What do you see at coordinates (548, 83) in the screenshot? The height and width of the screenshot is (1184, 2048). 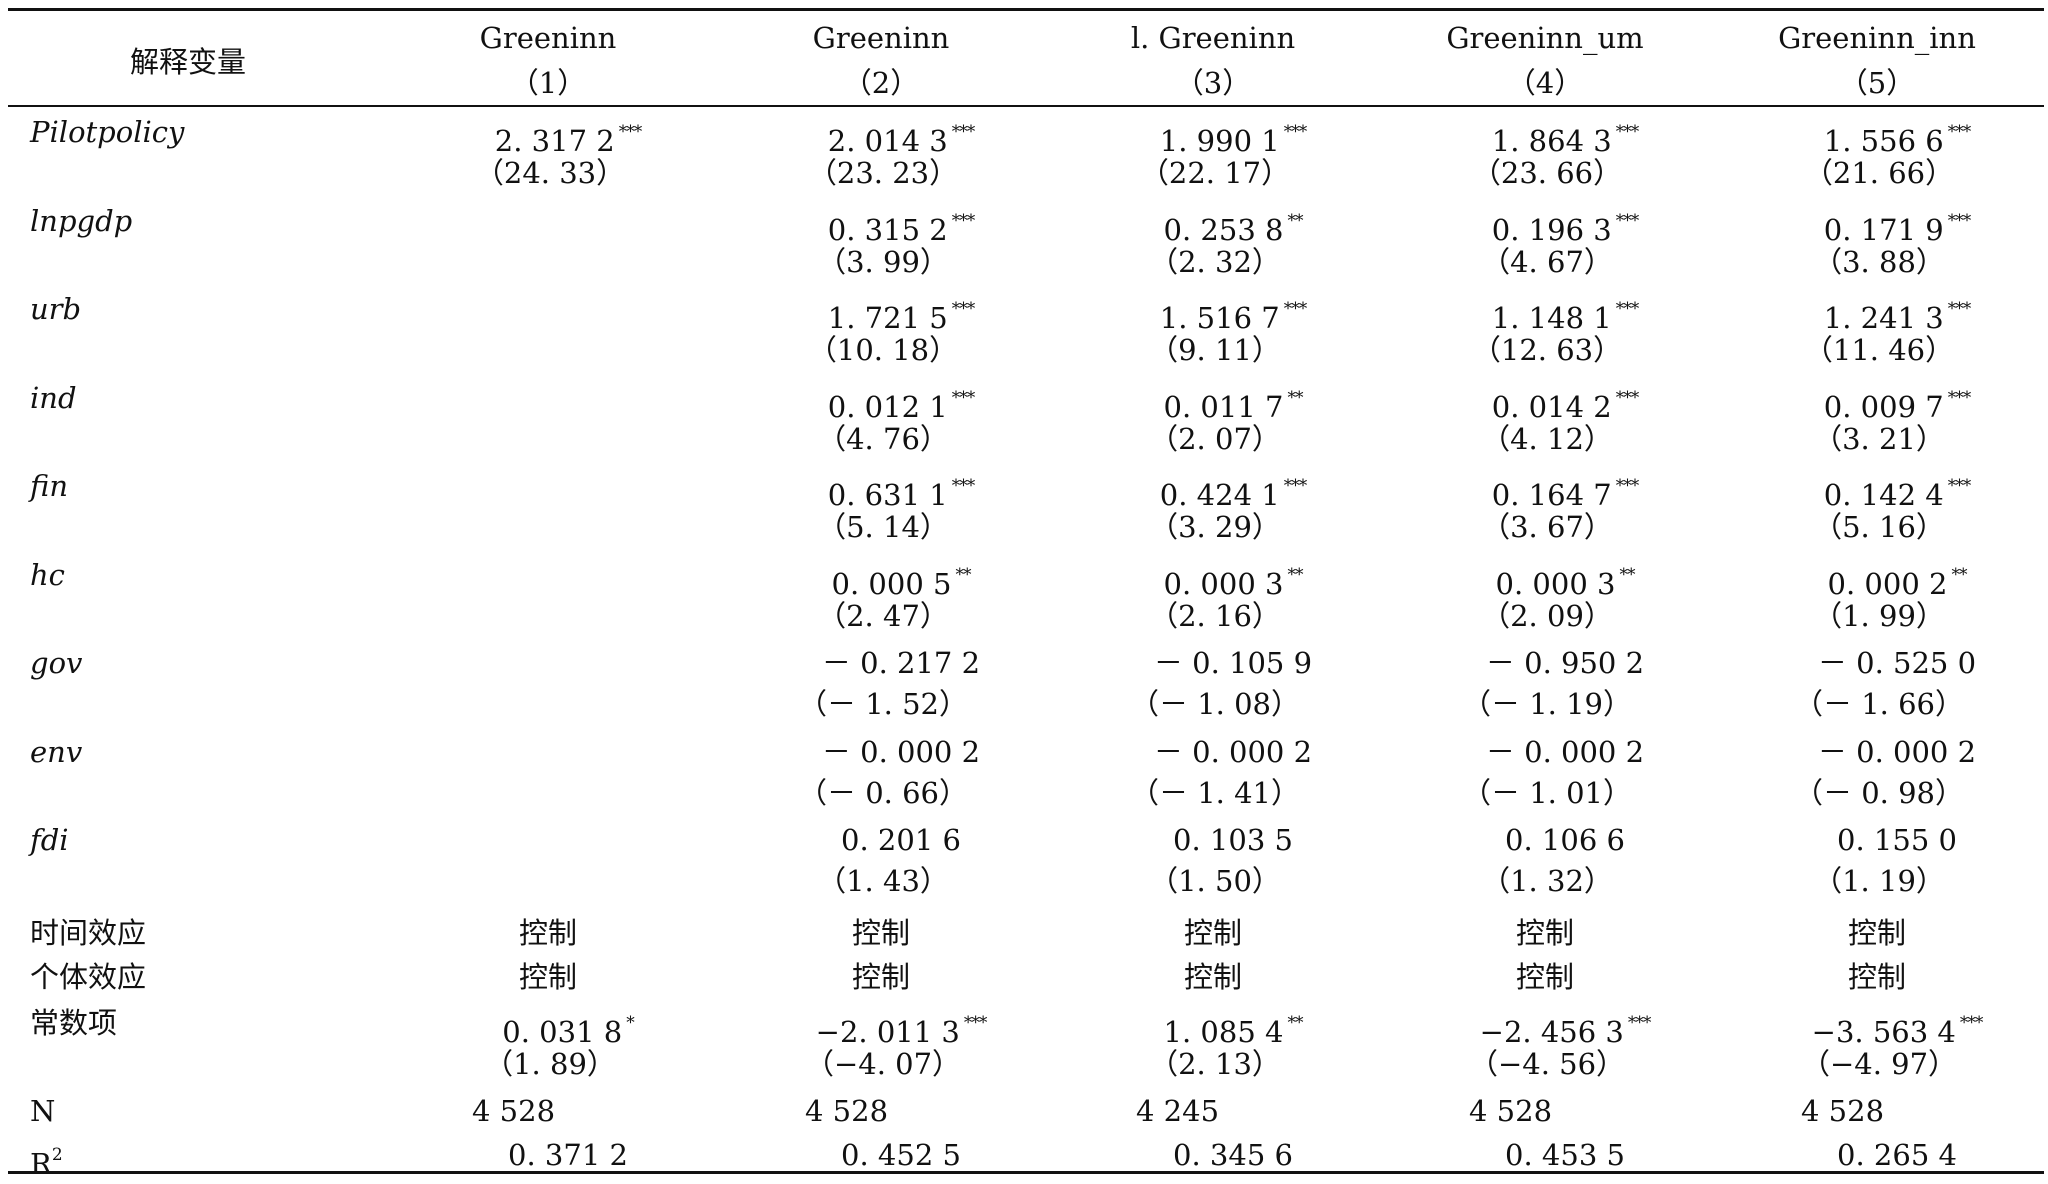 I see `column-header-num-1: （1）` at bounding box center [548, 83].